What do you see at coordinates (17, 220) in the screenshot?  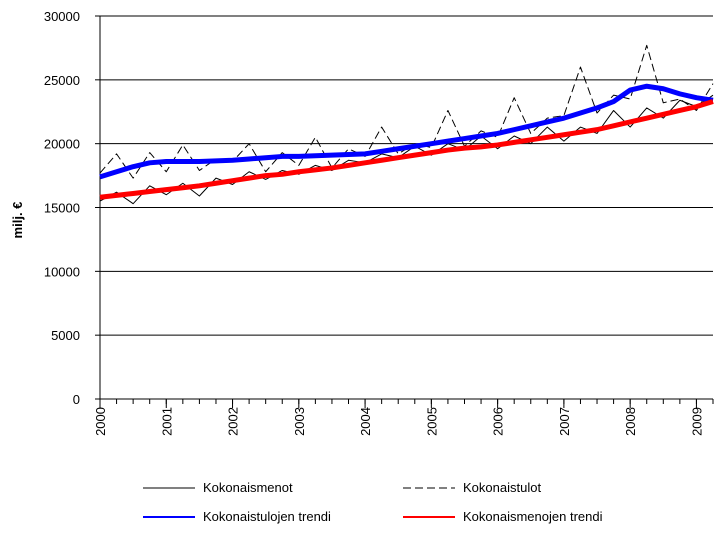 I see `y-axis-label: milj. €` at bounding box center [17, 220].